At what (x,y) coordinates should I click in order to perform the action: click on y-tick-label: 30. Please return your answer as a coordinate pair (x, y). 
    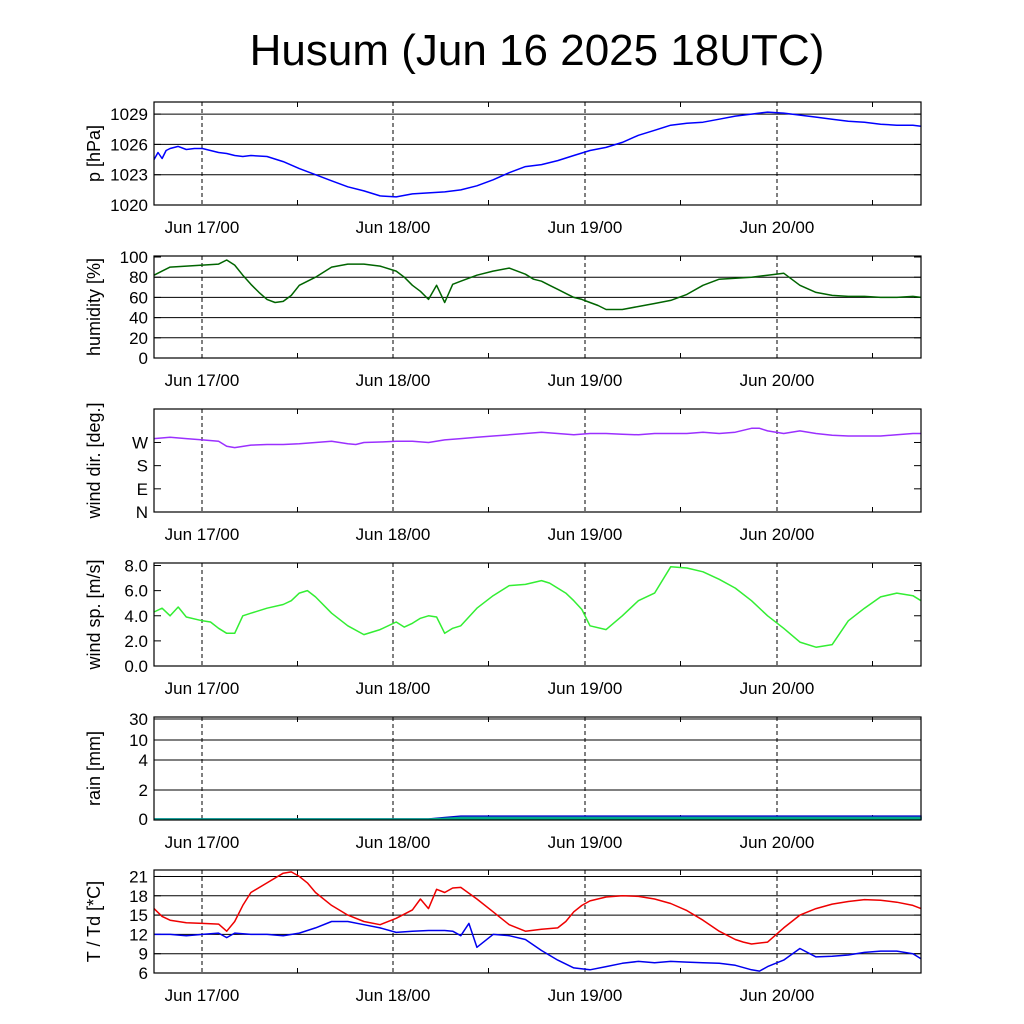
    Looking at the image, I should click on (138, 719).